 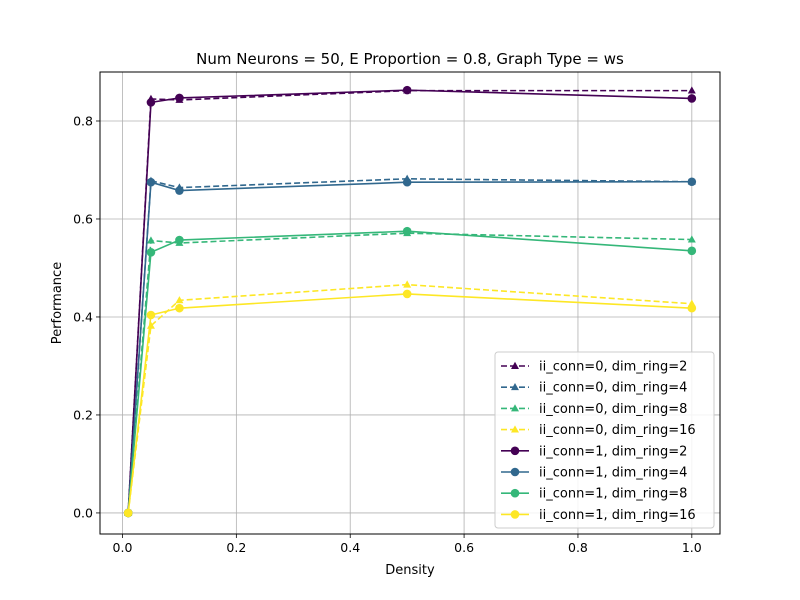 I want to click on legend-item: ii_conn=0, dim_ring=4, so click(x=594, y=388).